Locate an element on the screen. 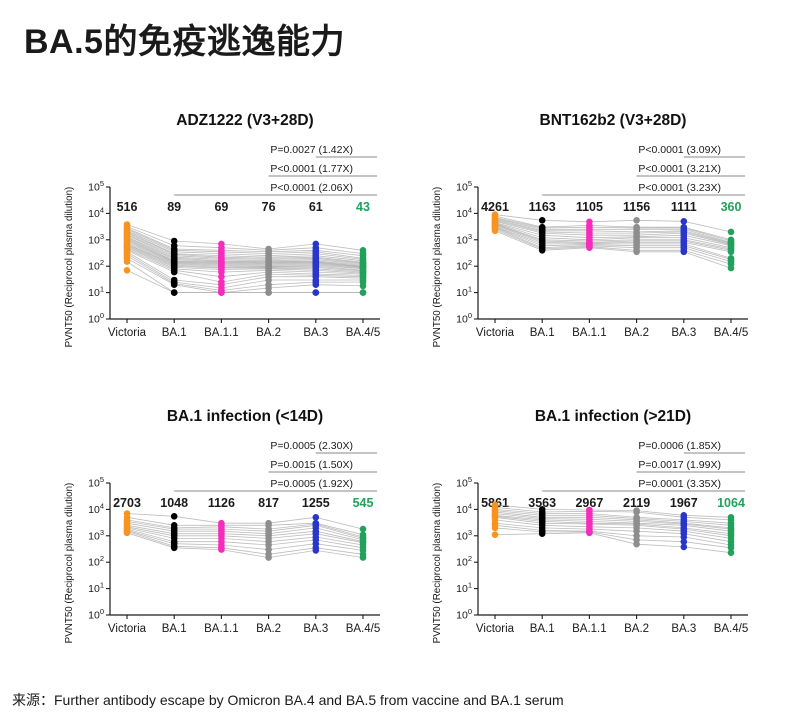 The height and width of the screenshot is (728, 800). gmt-value: 1048 is located at coordinates (174, 503).